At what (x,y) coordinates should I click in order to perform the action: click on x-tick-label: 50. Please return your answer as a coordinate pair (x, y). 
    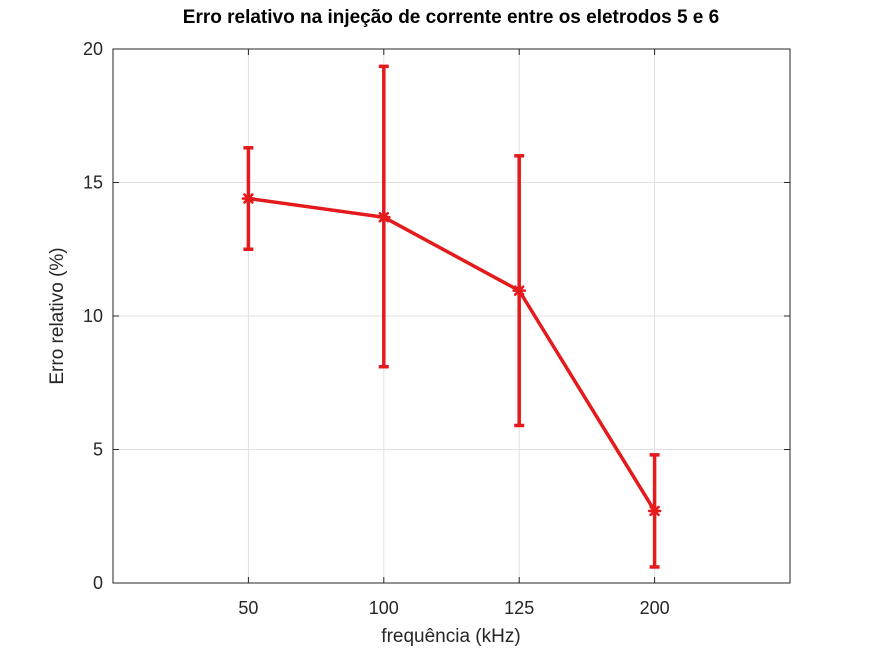
    Looking at the image, I should click on (248, 608).